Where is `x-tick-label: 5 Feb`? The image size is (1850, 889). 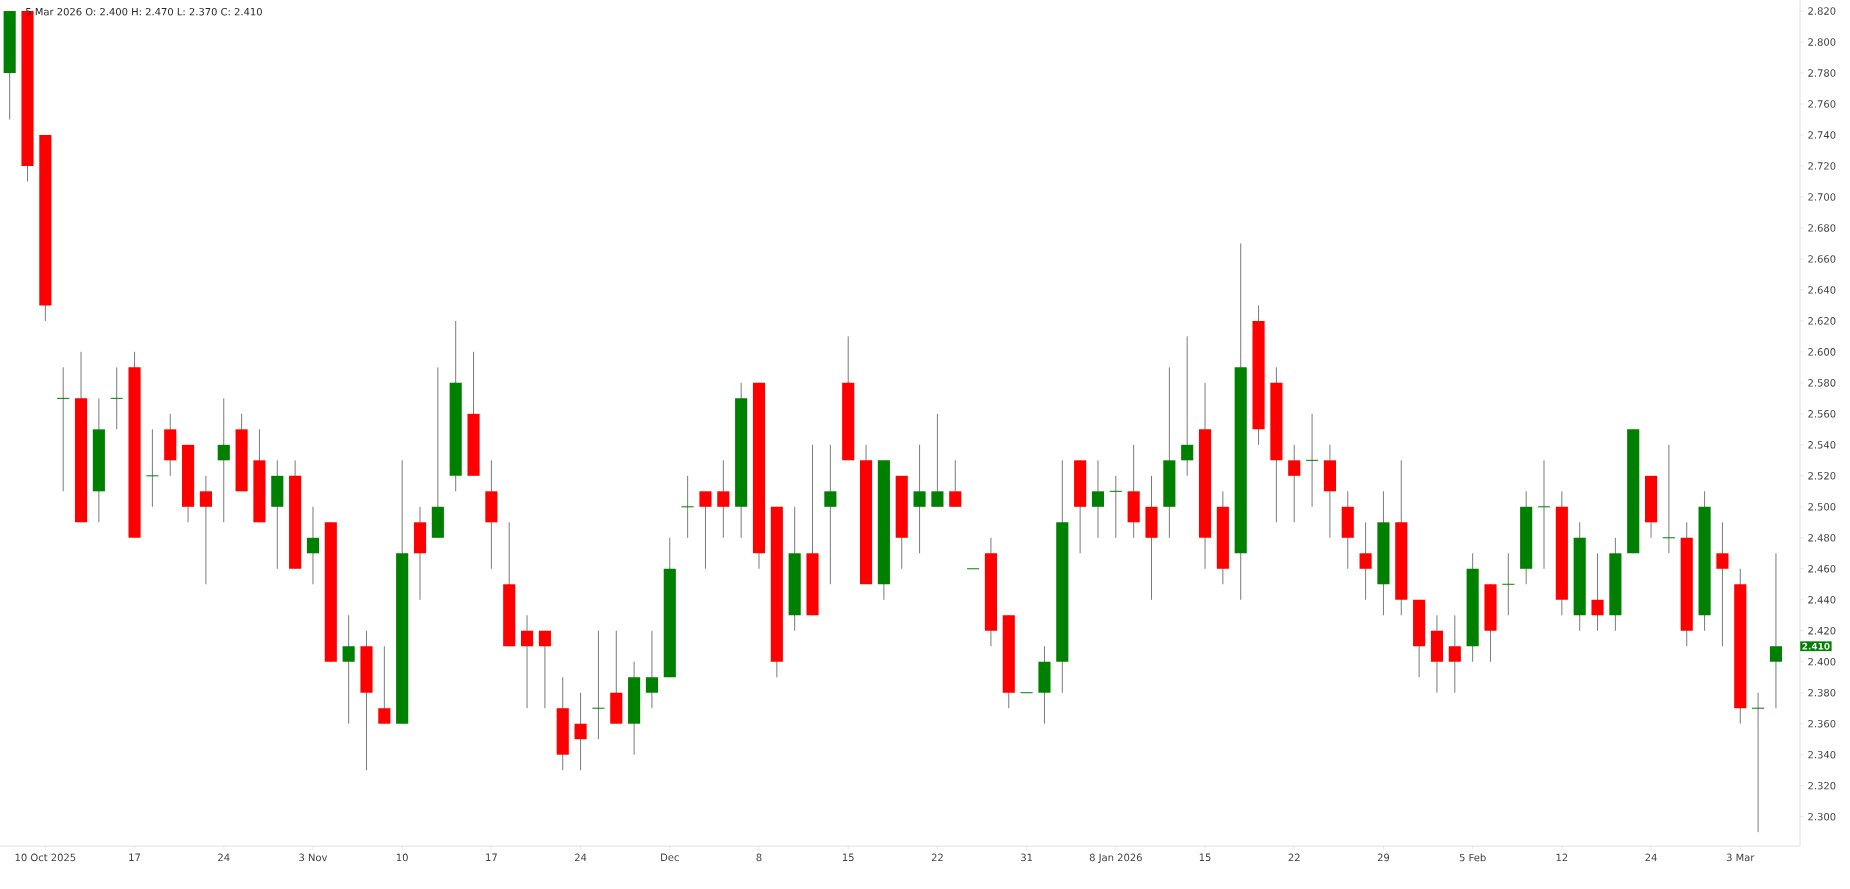
x-tick-label: 5 Feb is located at coordinates (1472, 857).